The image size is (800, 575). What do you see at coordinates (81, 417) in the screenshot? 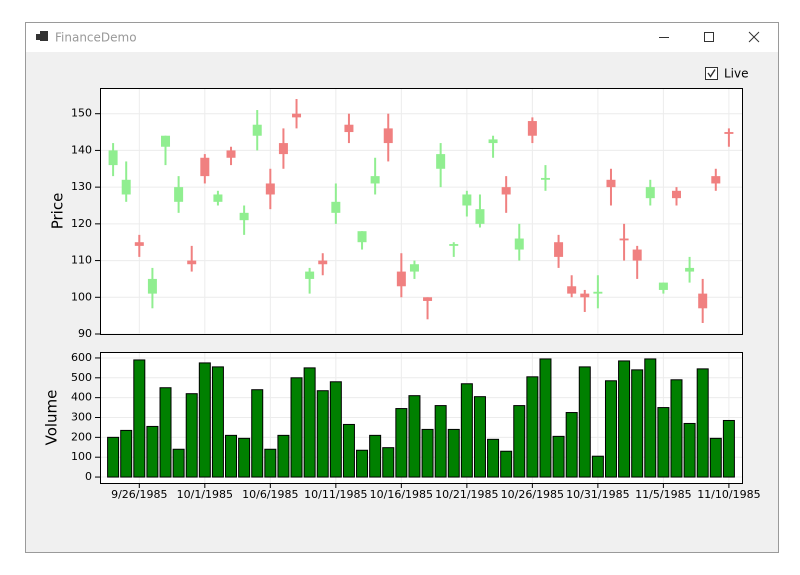
I see `y-tick-label: 300` at bounding box center [81, 417].